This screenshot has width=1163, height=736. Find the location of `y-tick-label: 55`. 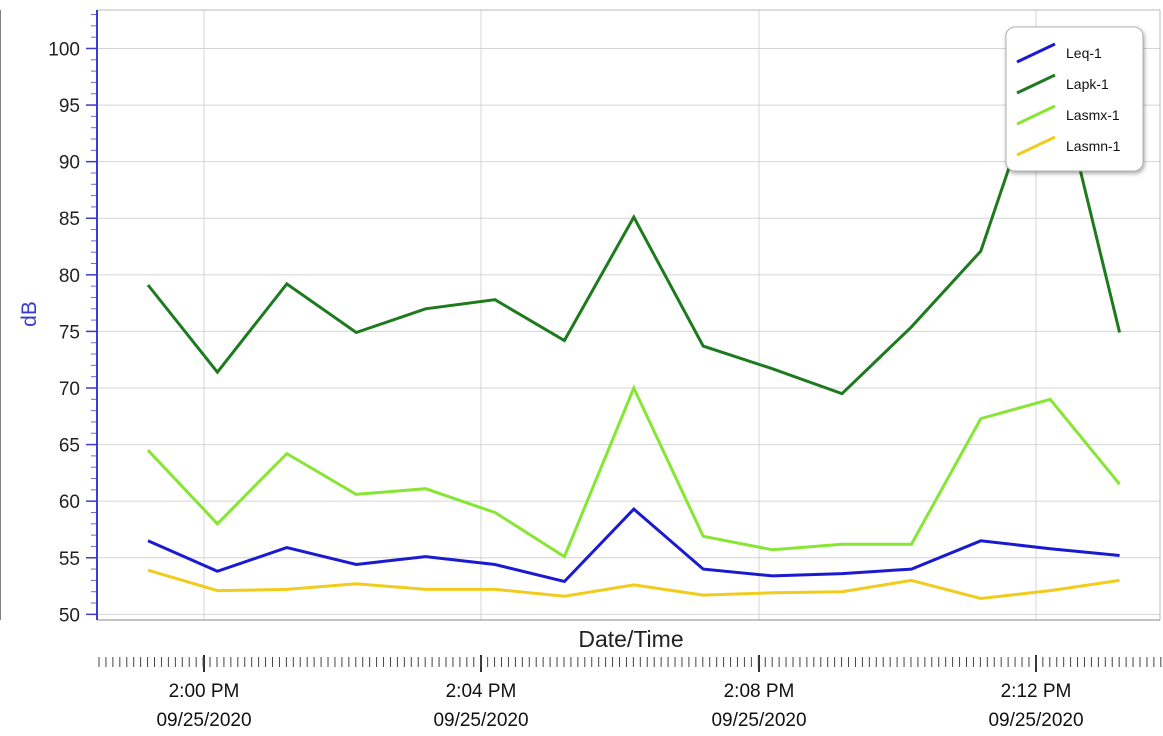

y-tick-label: 55 is located at coordinates (69, 559).